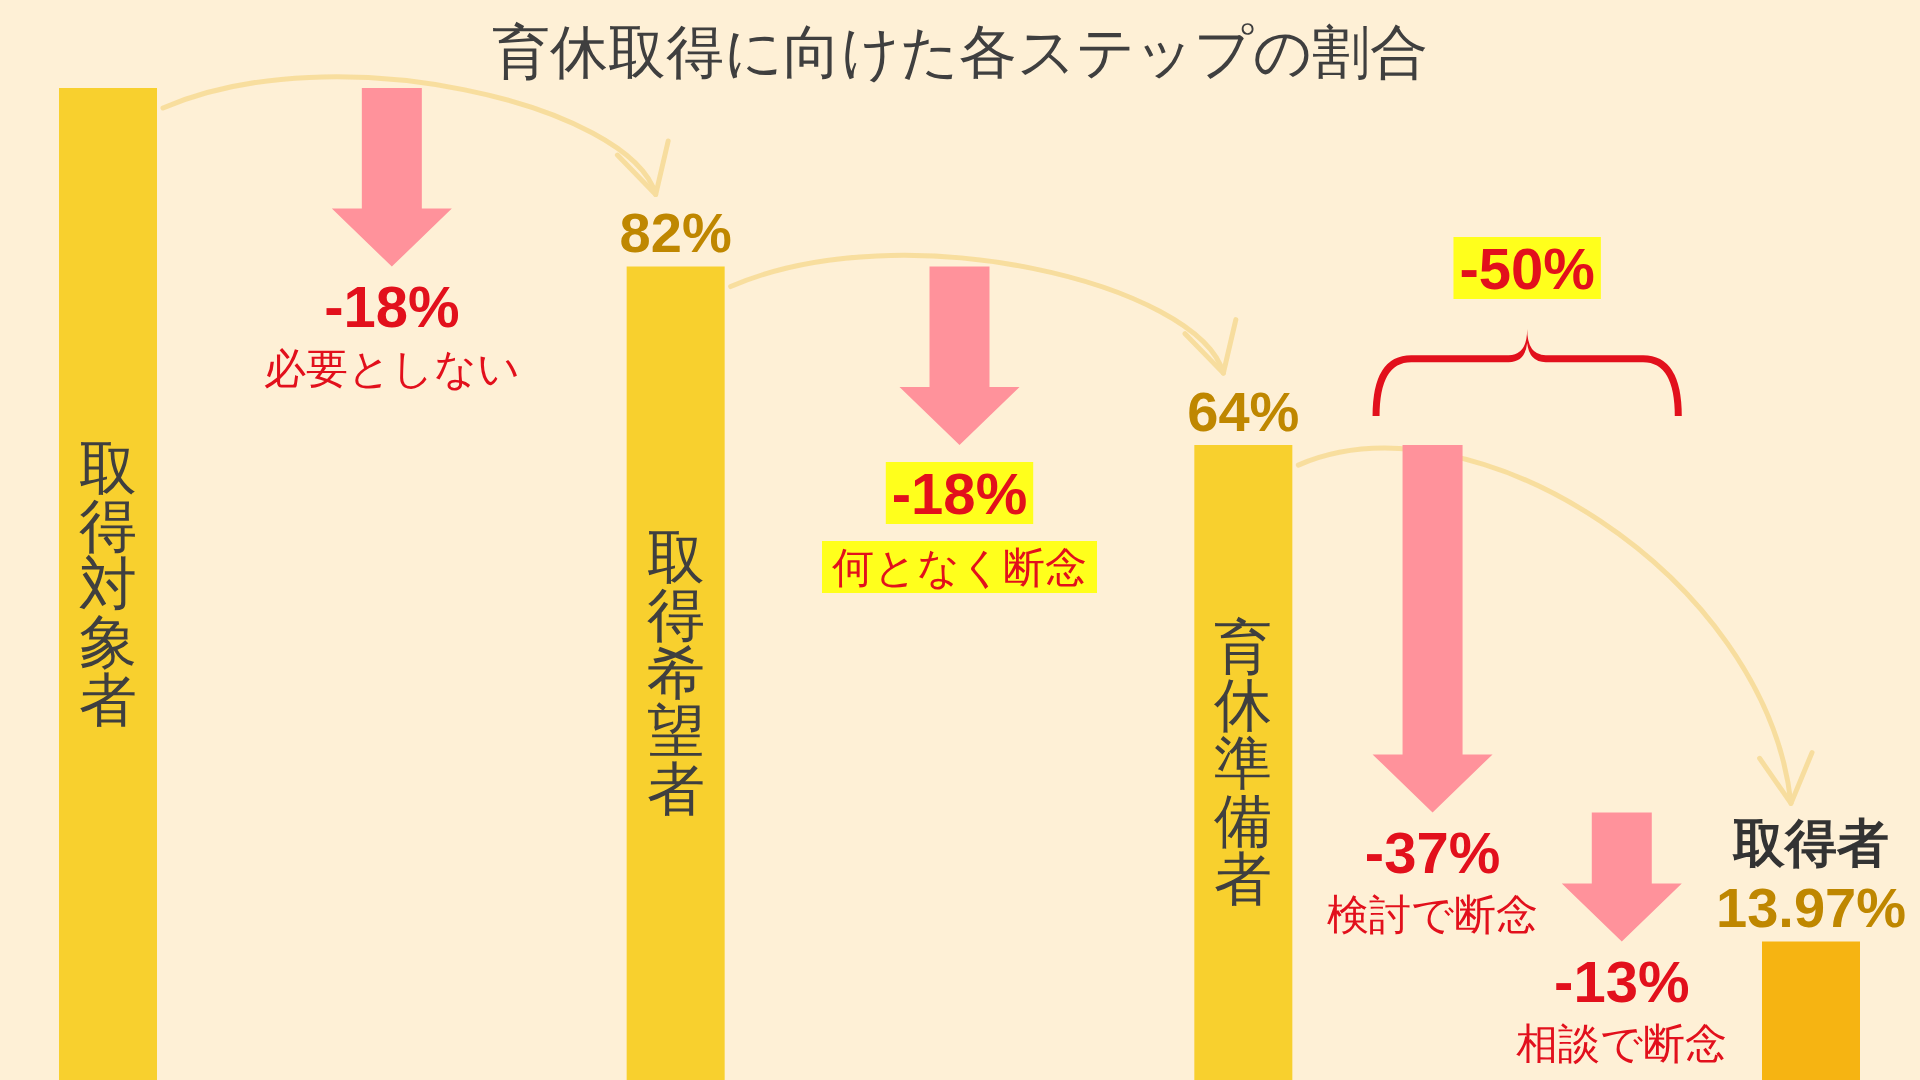 This screenshot has width=1920, height=1080. What do you see at coordinates (1622, 1043) in the screenshot?
I see `annotation: 相談で断念` at bounding box center [1622, 1043].